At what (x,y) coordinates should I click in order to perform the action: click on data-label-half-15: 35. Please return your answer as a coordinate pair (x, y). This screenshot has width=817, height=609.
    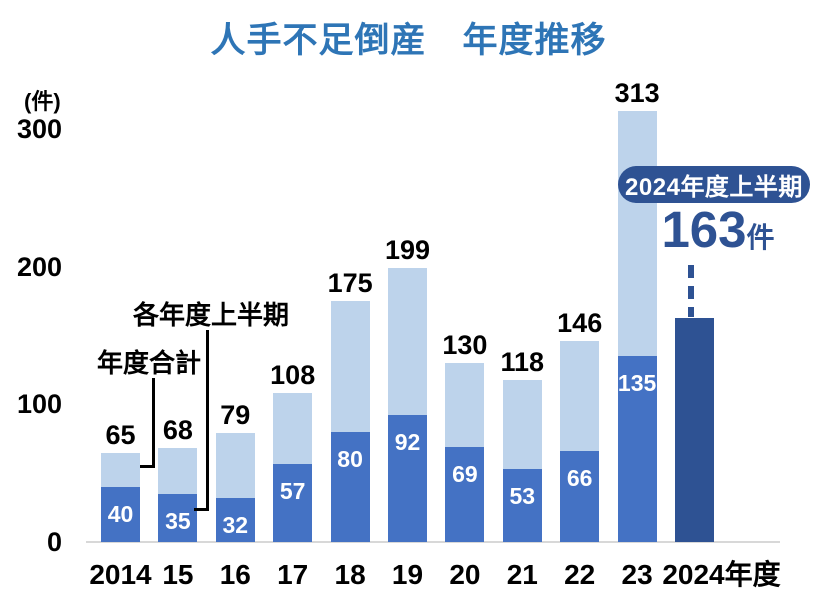
    Looking at the image, I should click on (178, 520).